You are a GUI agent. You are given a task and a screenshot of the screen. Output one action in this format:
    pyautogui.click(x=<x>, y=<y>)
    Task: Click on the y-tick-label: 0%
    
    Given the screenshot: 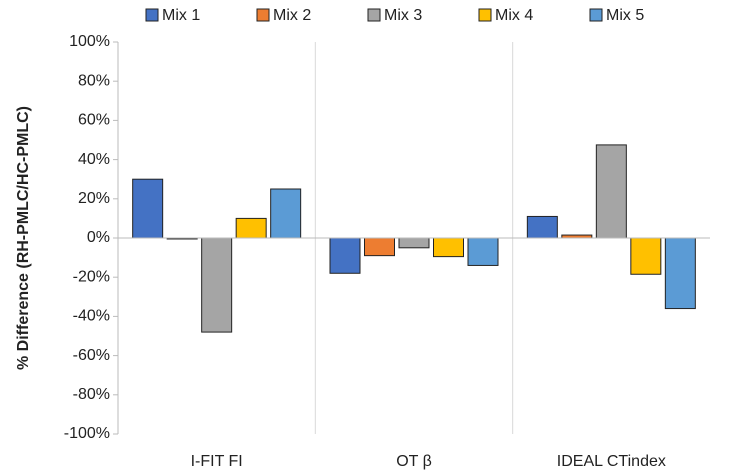 What is the action you would take?
    pyautogui.click(x=98, y=237)
    